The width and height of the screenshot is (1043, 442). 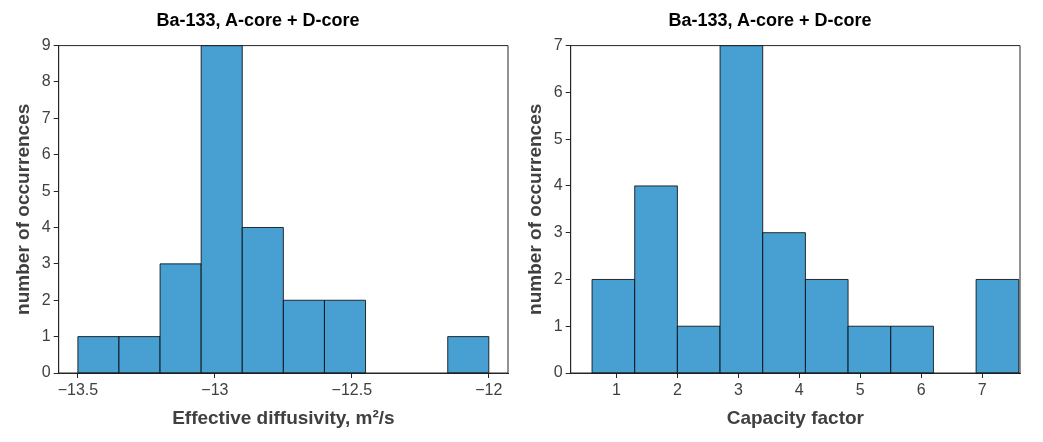 What do you see at coordinates (616, 390) in the screenshot?
I see `x-tick-label: 1` at bounding box center [616, 390].